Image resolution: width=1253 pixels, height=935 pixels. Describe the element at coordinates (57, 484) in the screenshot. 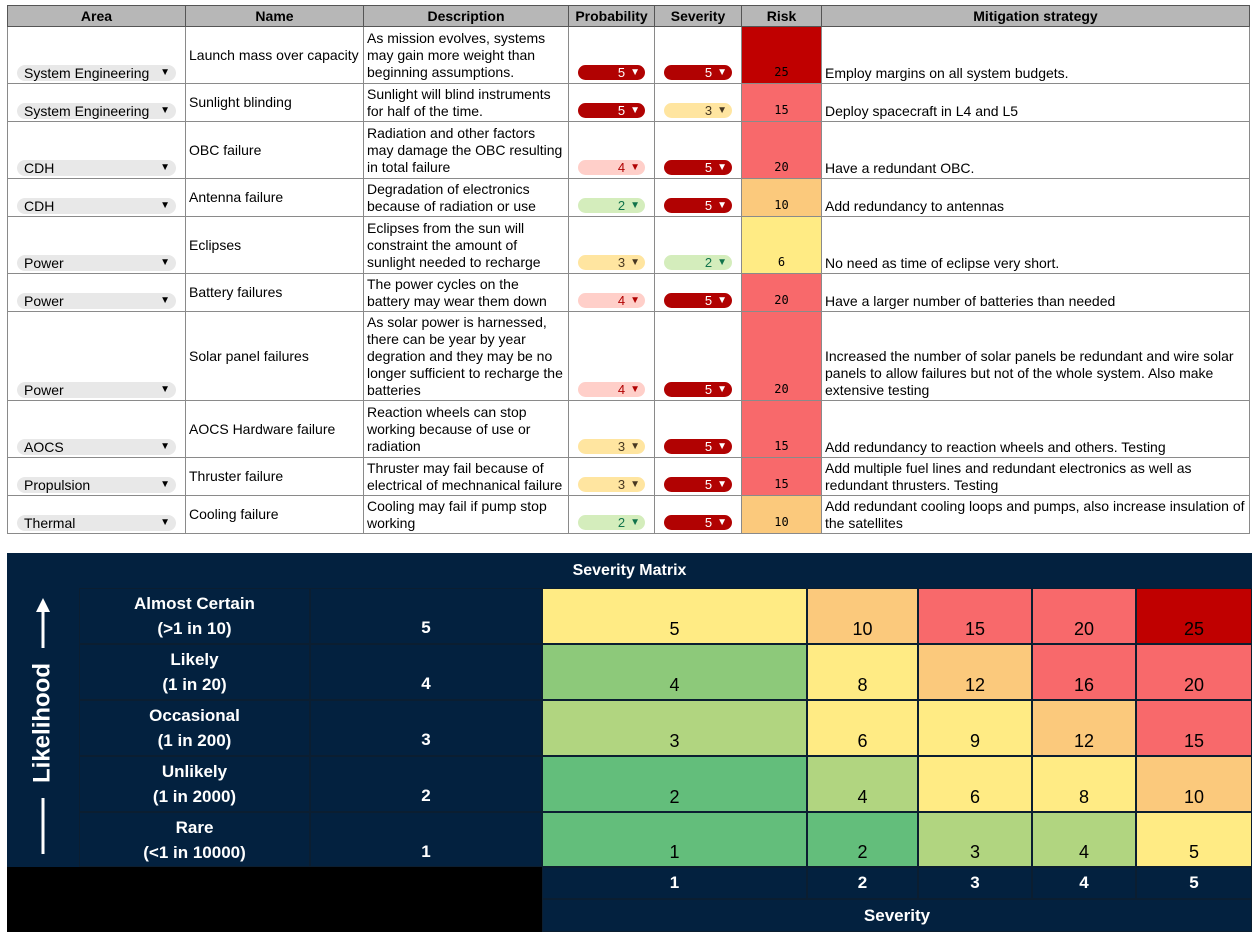

I see `area-value: Propulsion` at that location.